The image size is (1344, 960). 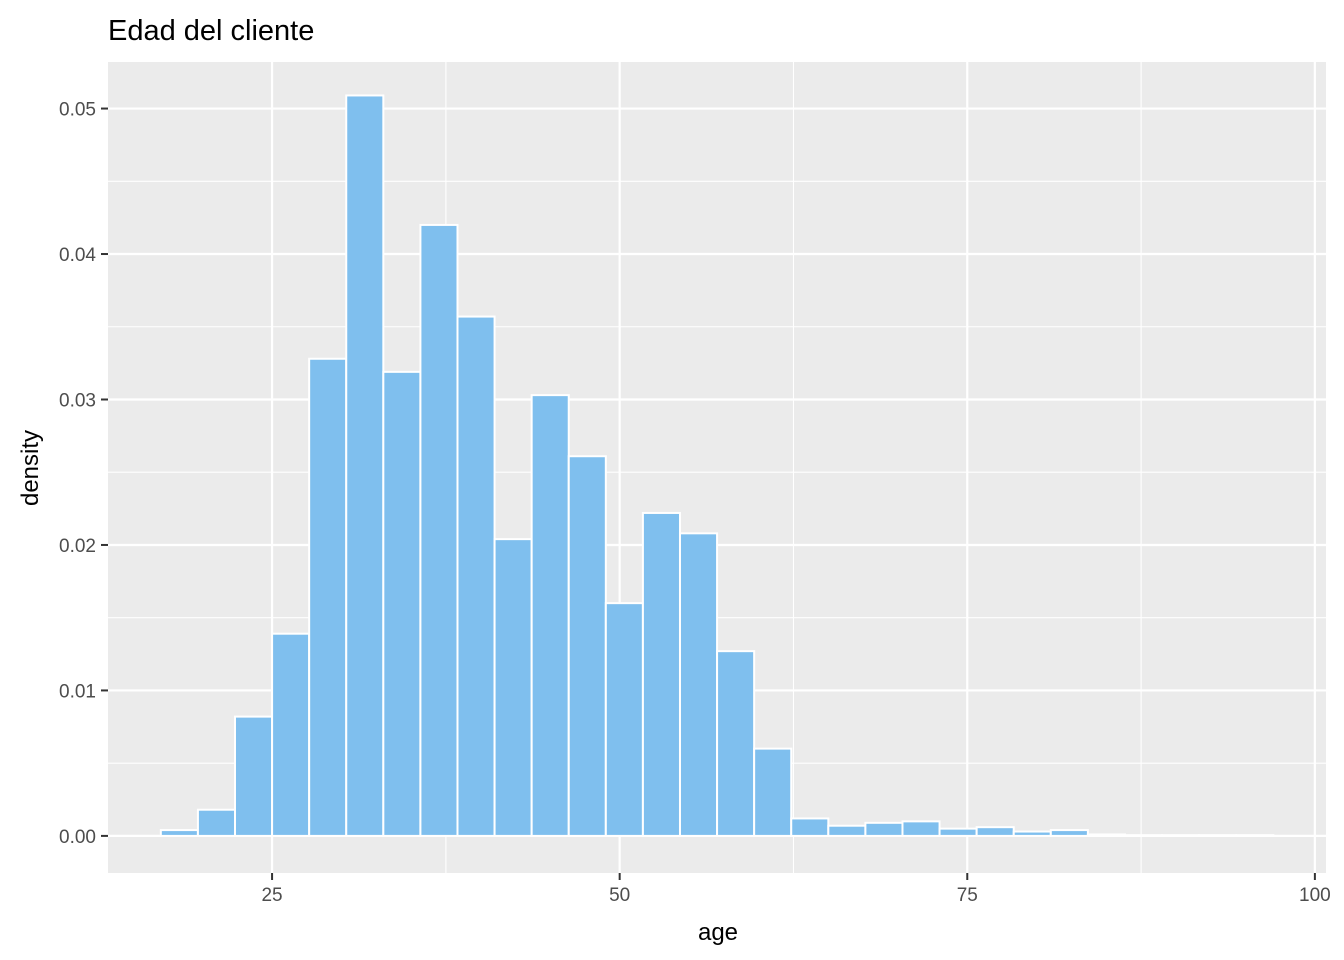 I want to click on chart-title: Edad del cliente, so click(x=211, y=31).